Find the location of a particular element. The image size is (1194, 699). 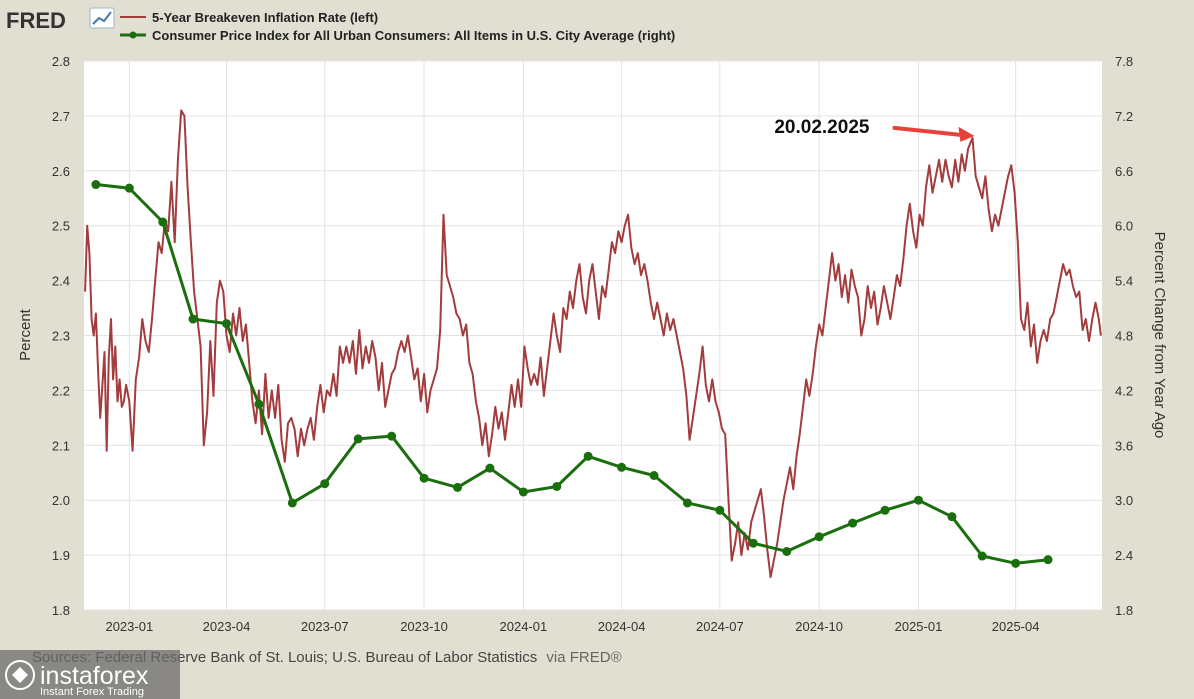

x-tick-label: 2023-07 is located at coordinates (325, 626).